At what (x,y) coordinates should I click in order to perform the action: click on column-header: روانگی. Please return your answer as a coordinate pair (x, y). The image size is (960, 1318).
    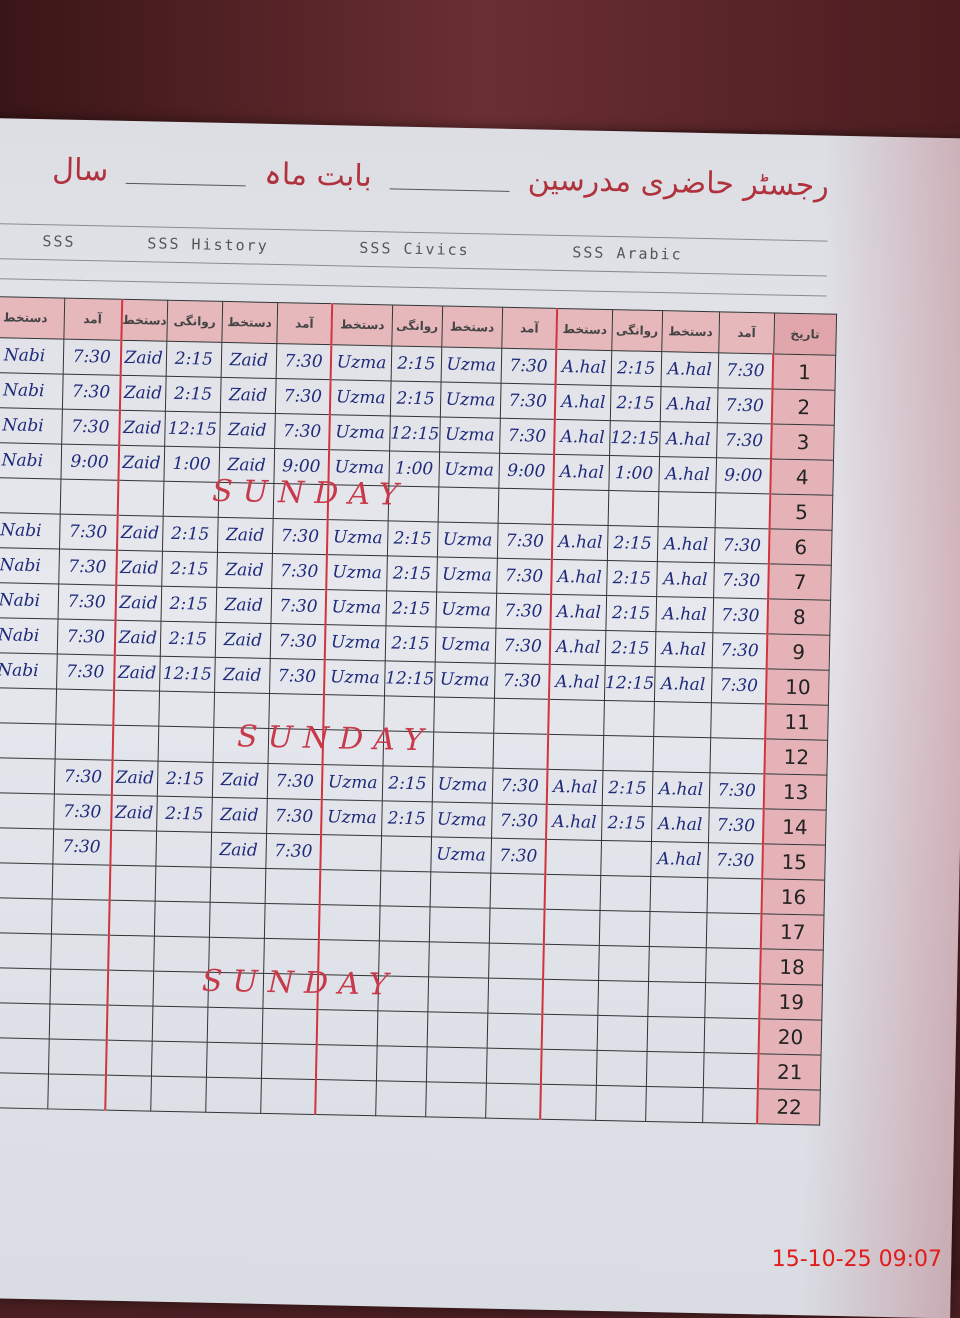
    Looking at the image, I should click on (417, 326).